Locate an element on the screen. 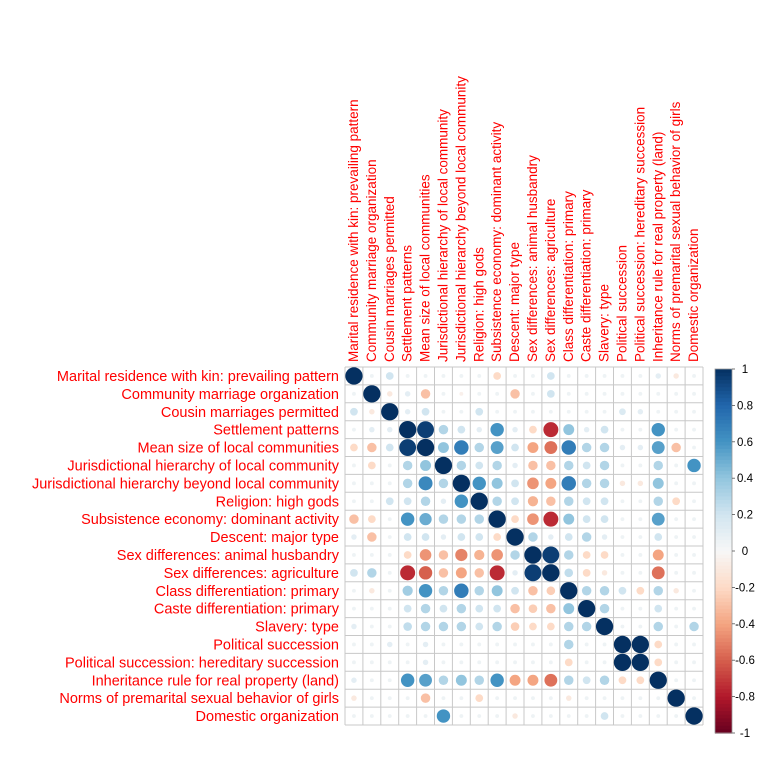  row-label: Mean size of local communities is located at coordinates (238, 449).